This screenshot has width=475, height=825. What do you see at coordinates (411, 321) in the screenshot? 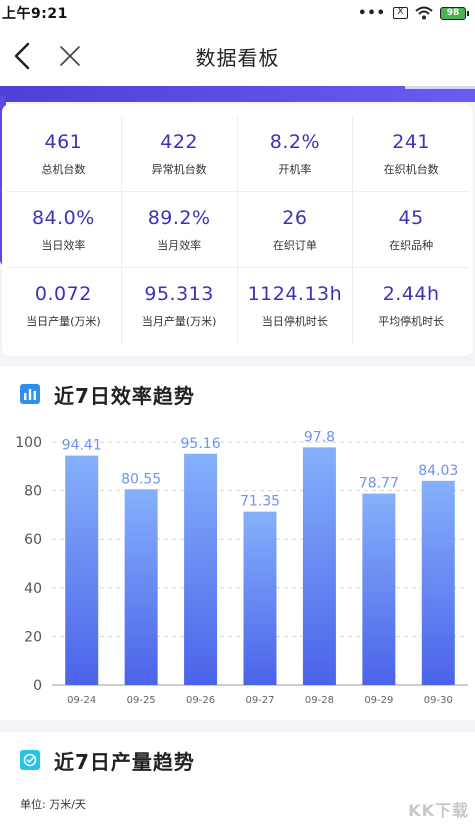
I see `stat-label: 平均停机时长` at bounding box center [411, 321].